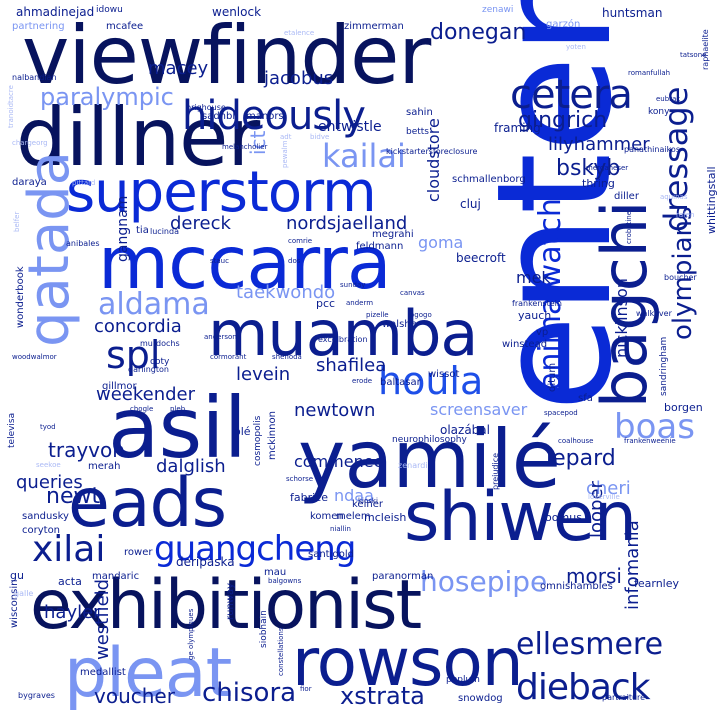 This screenshot has width=724, height=723. I want to click on word-ditum: ditum, so click(552, 377).